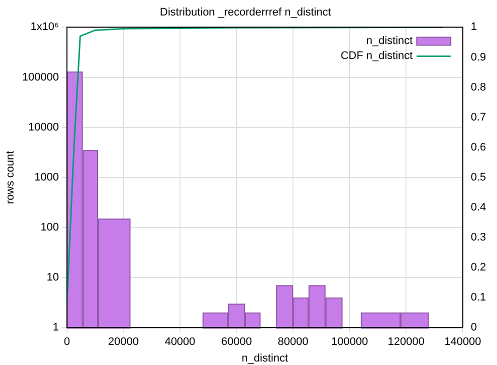  Describe the element at coordinates (478, 117) in the screenshot. I see `y2-tick-label: 0.7` at that location.